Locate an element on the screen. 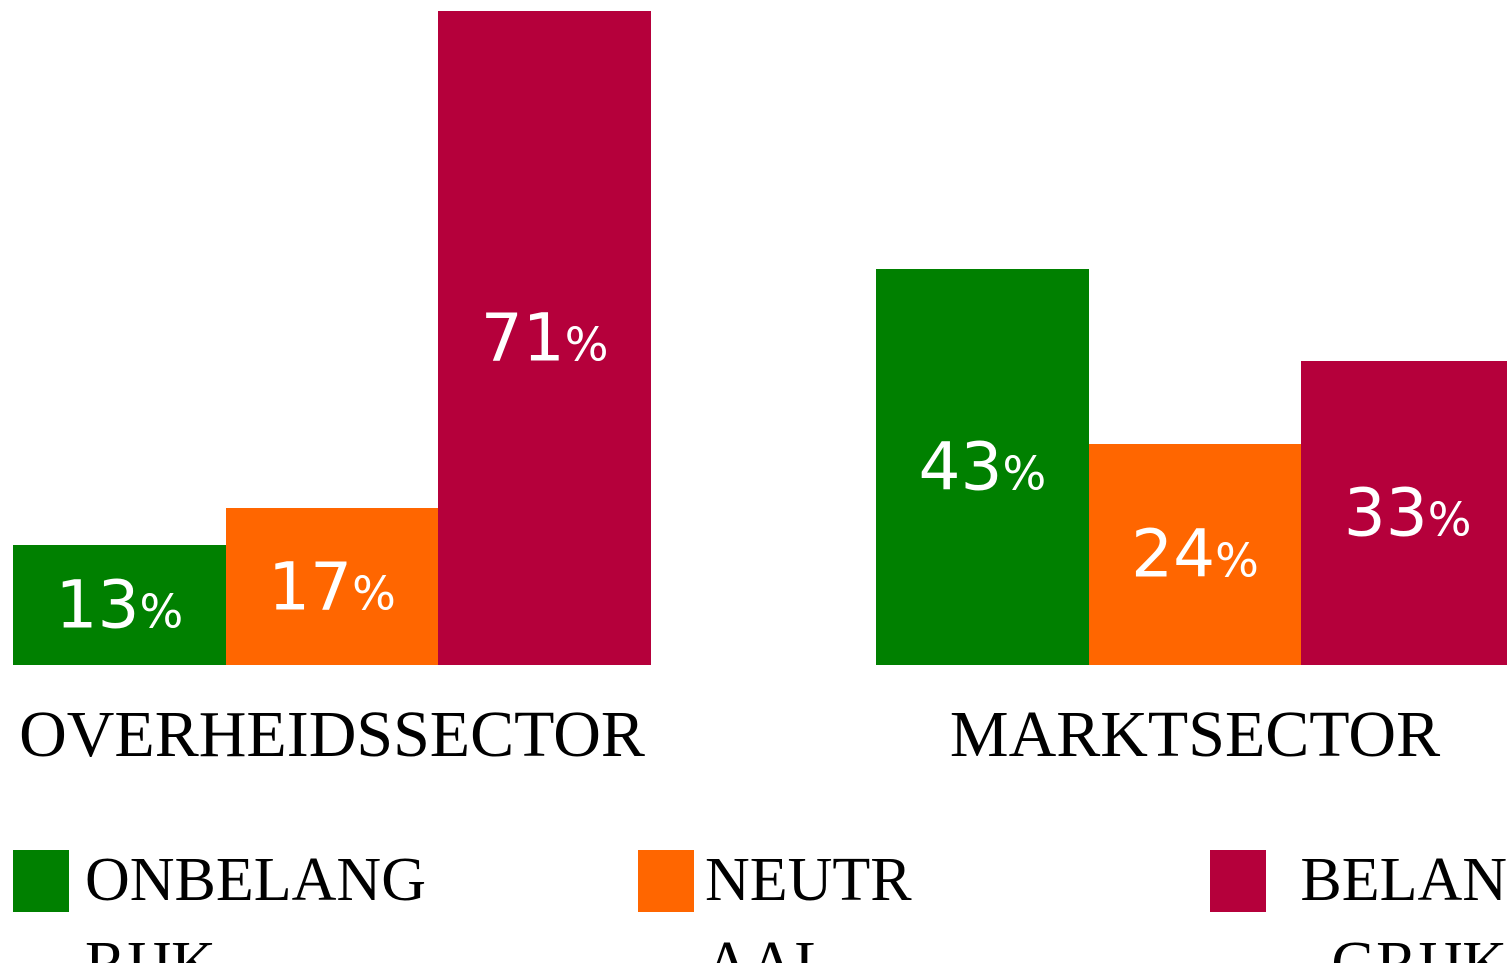 The image size is (1507, 963). value-label: 33% is located at coordinates (1407, 513).